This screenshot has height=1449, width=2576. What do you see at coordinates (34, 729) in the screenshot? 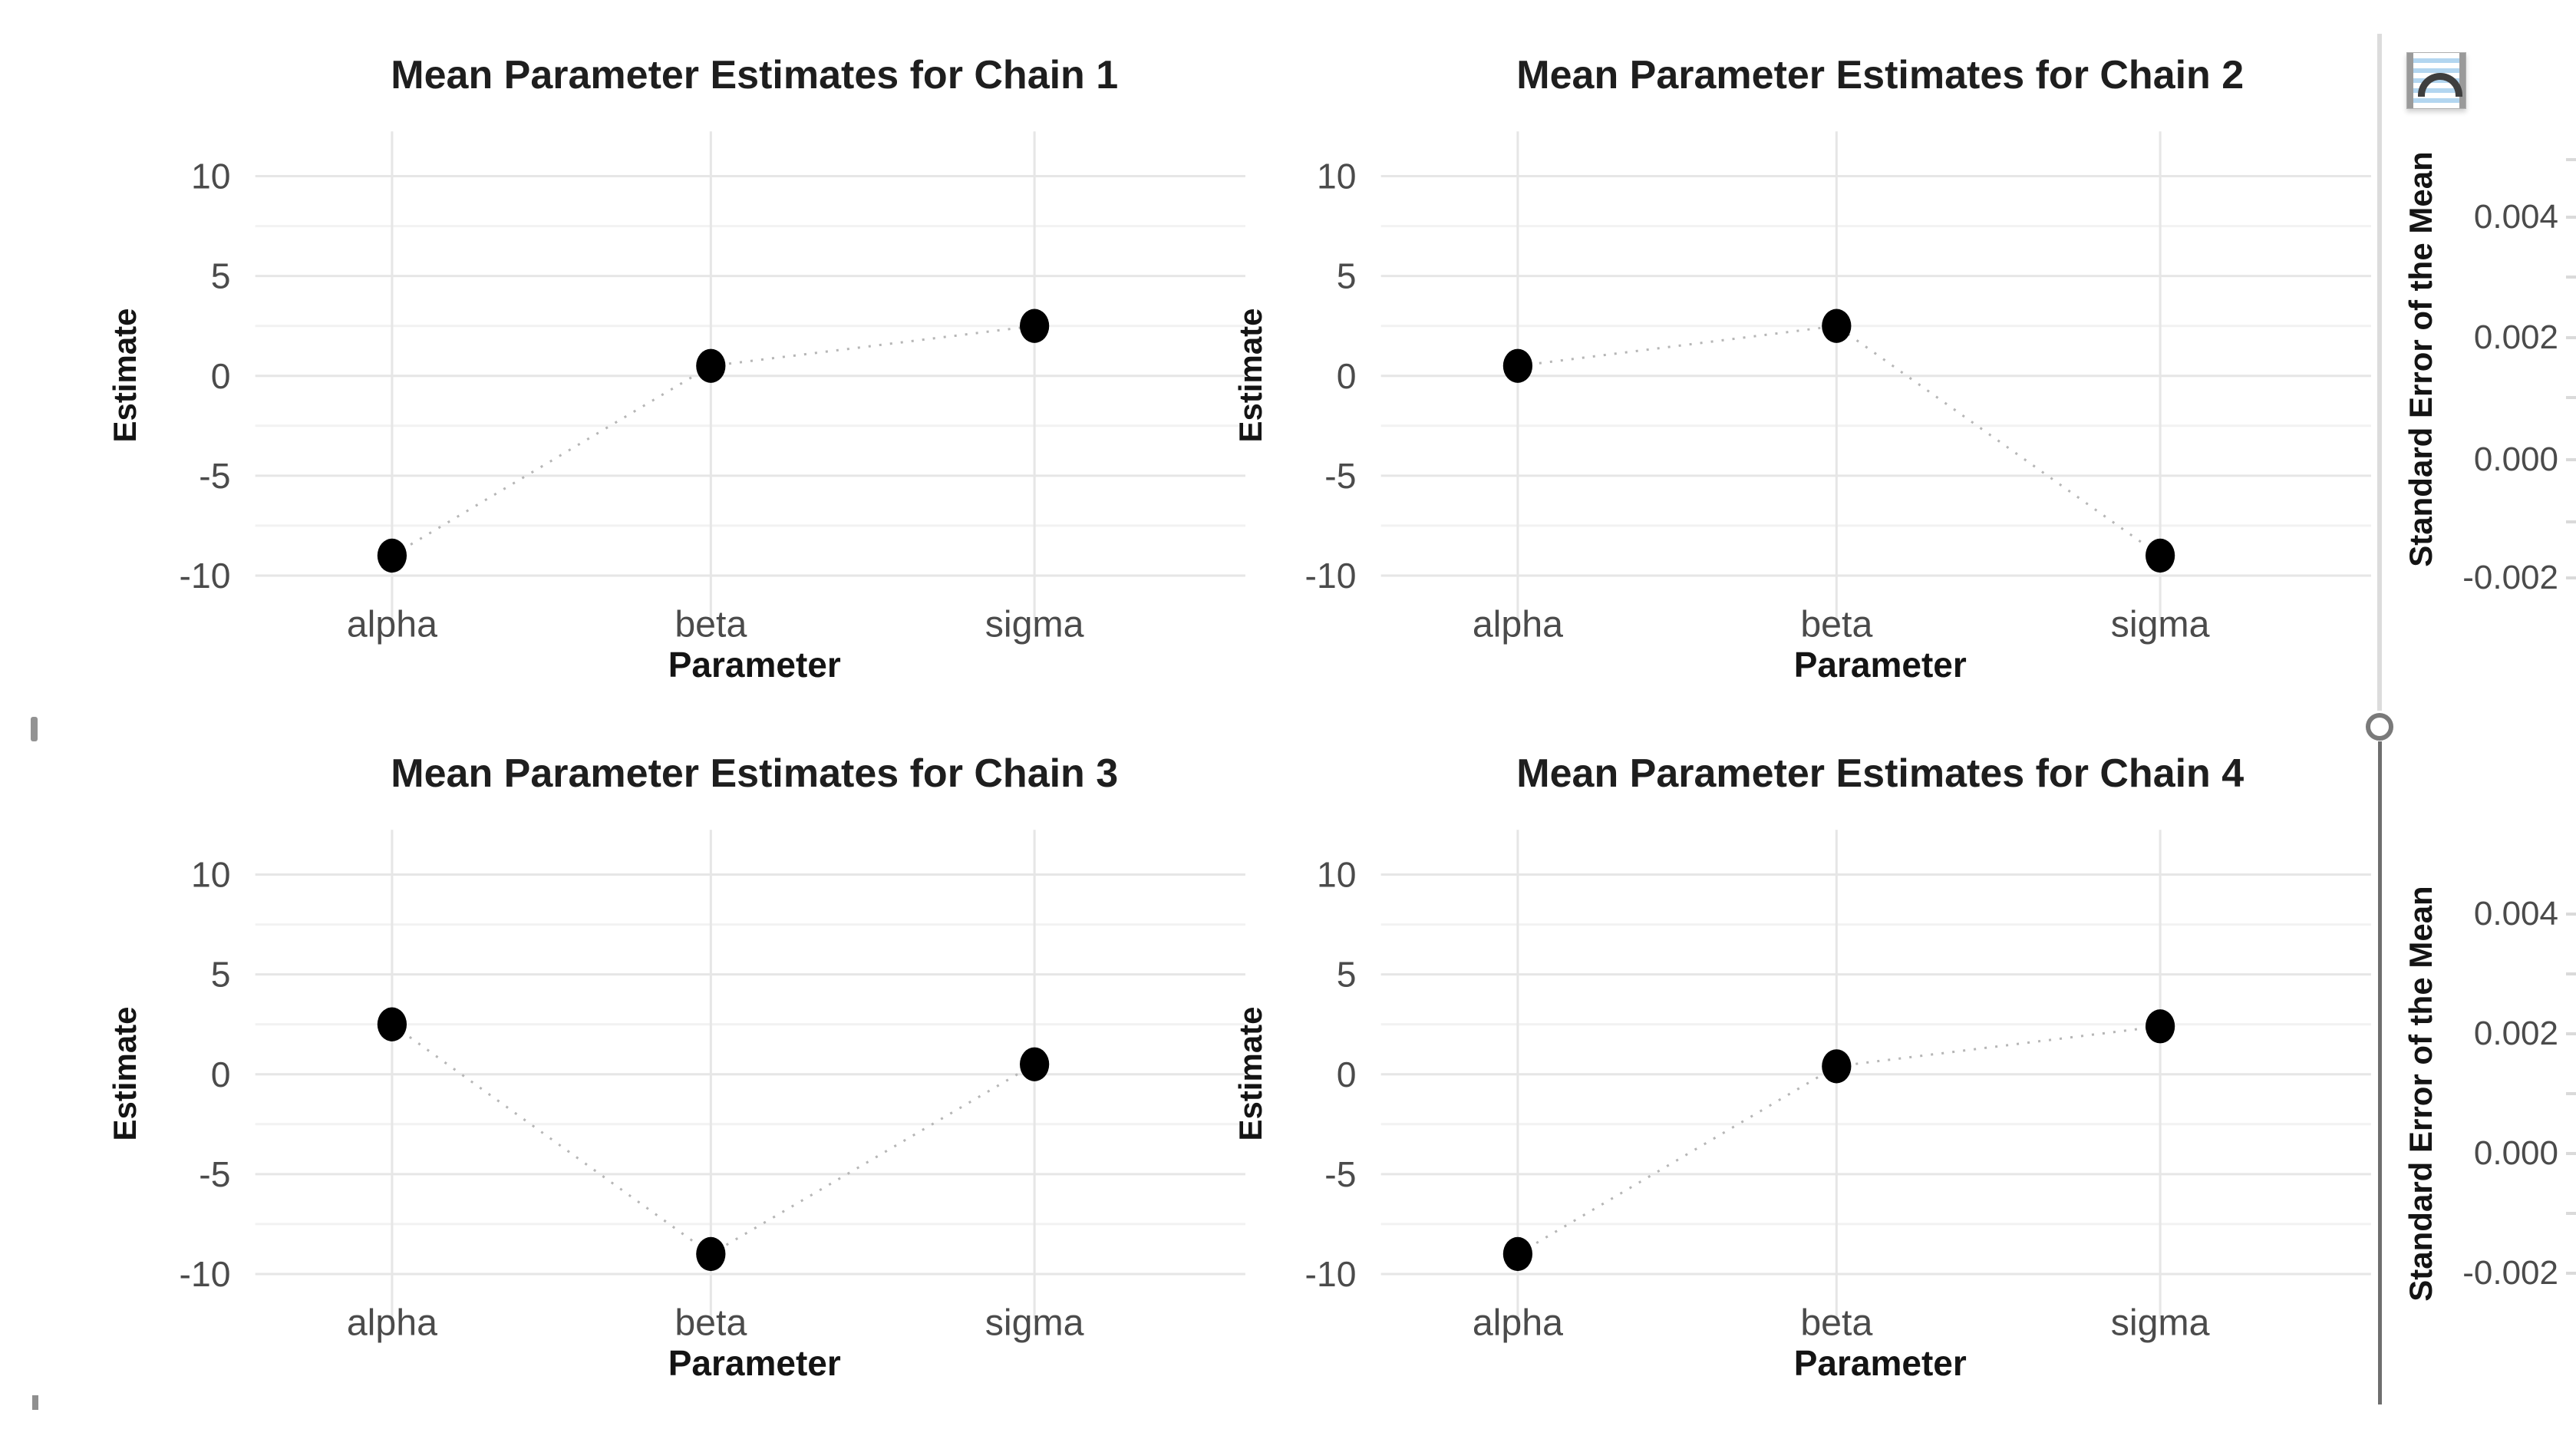
I see `left-pane-divider-handle-sliver` at bounding box center [34, 729].